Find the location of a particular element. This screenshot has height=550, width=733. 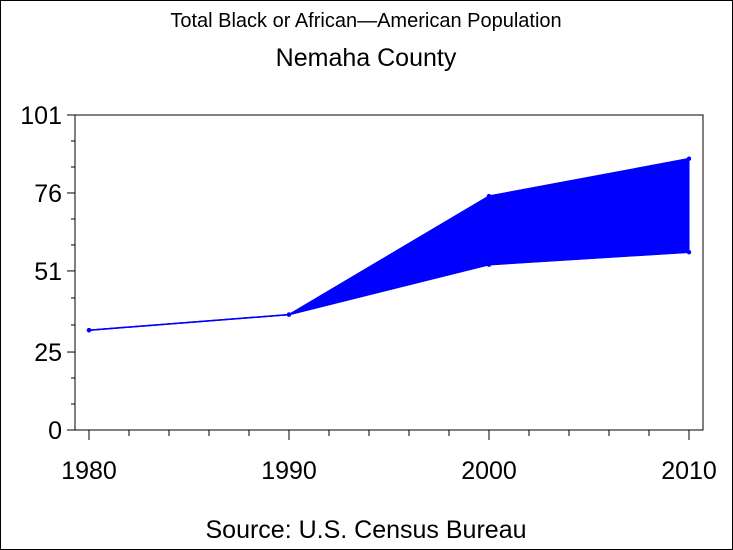

x-tick-label-2000: 2000 is located at coordinates (489, 471).